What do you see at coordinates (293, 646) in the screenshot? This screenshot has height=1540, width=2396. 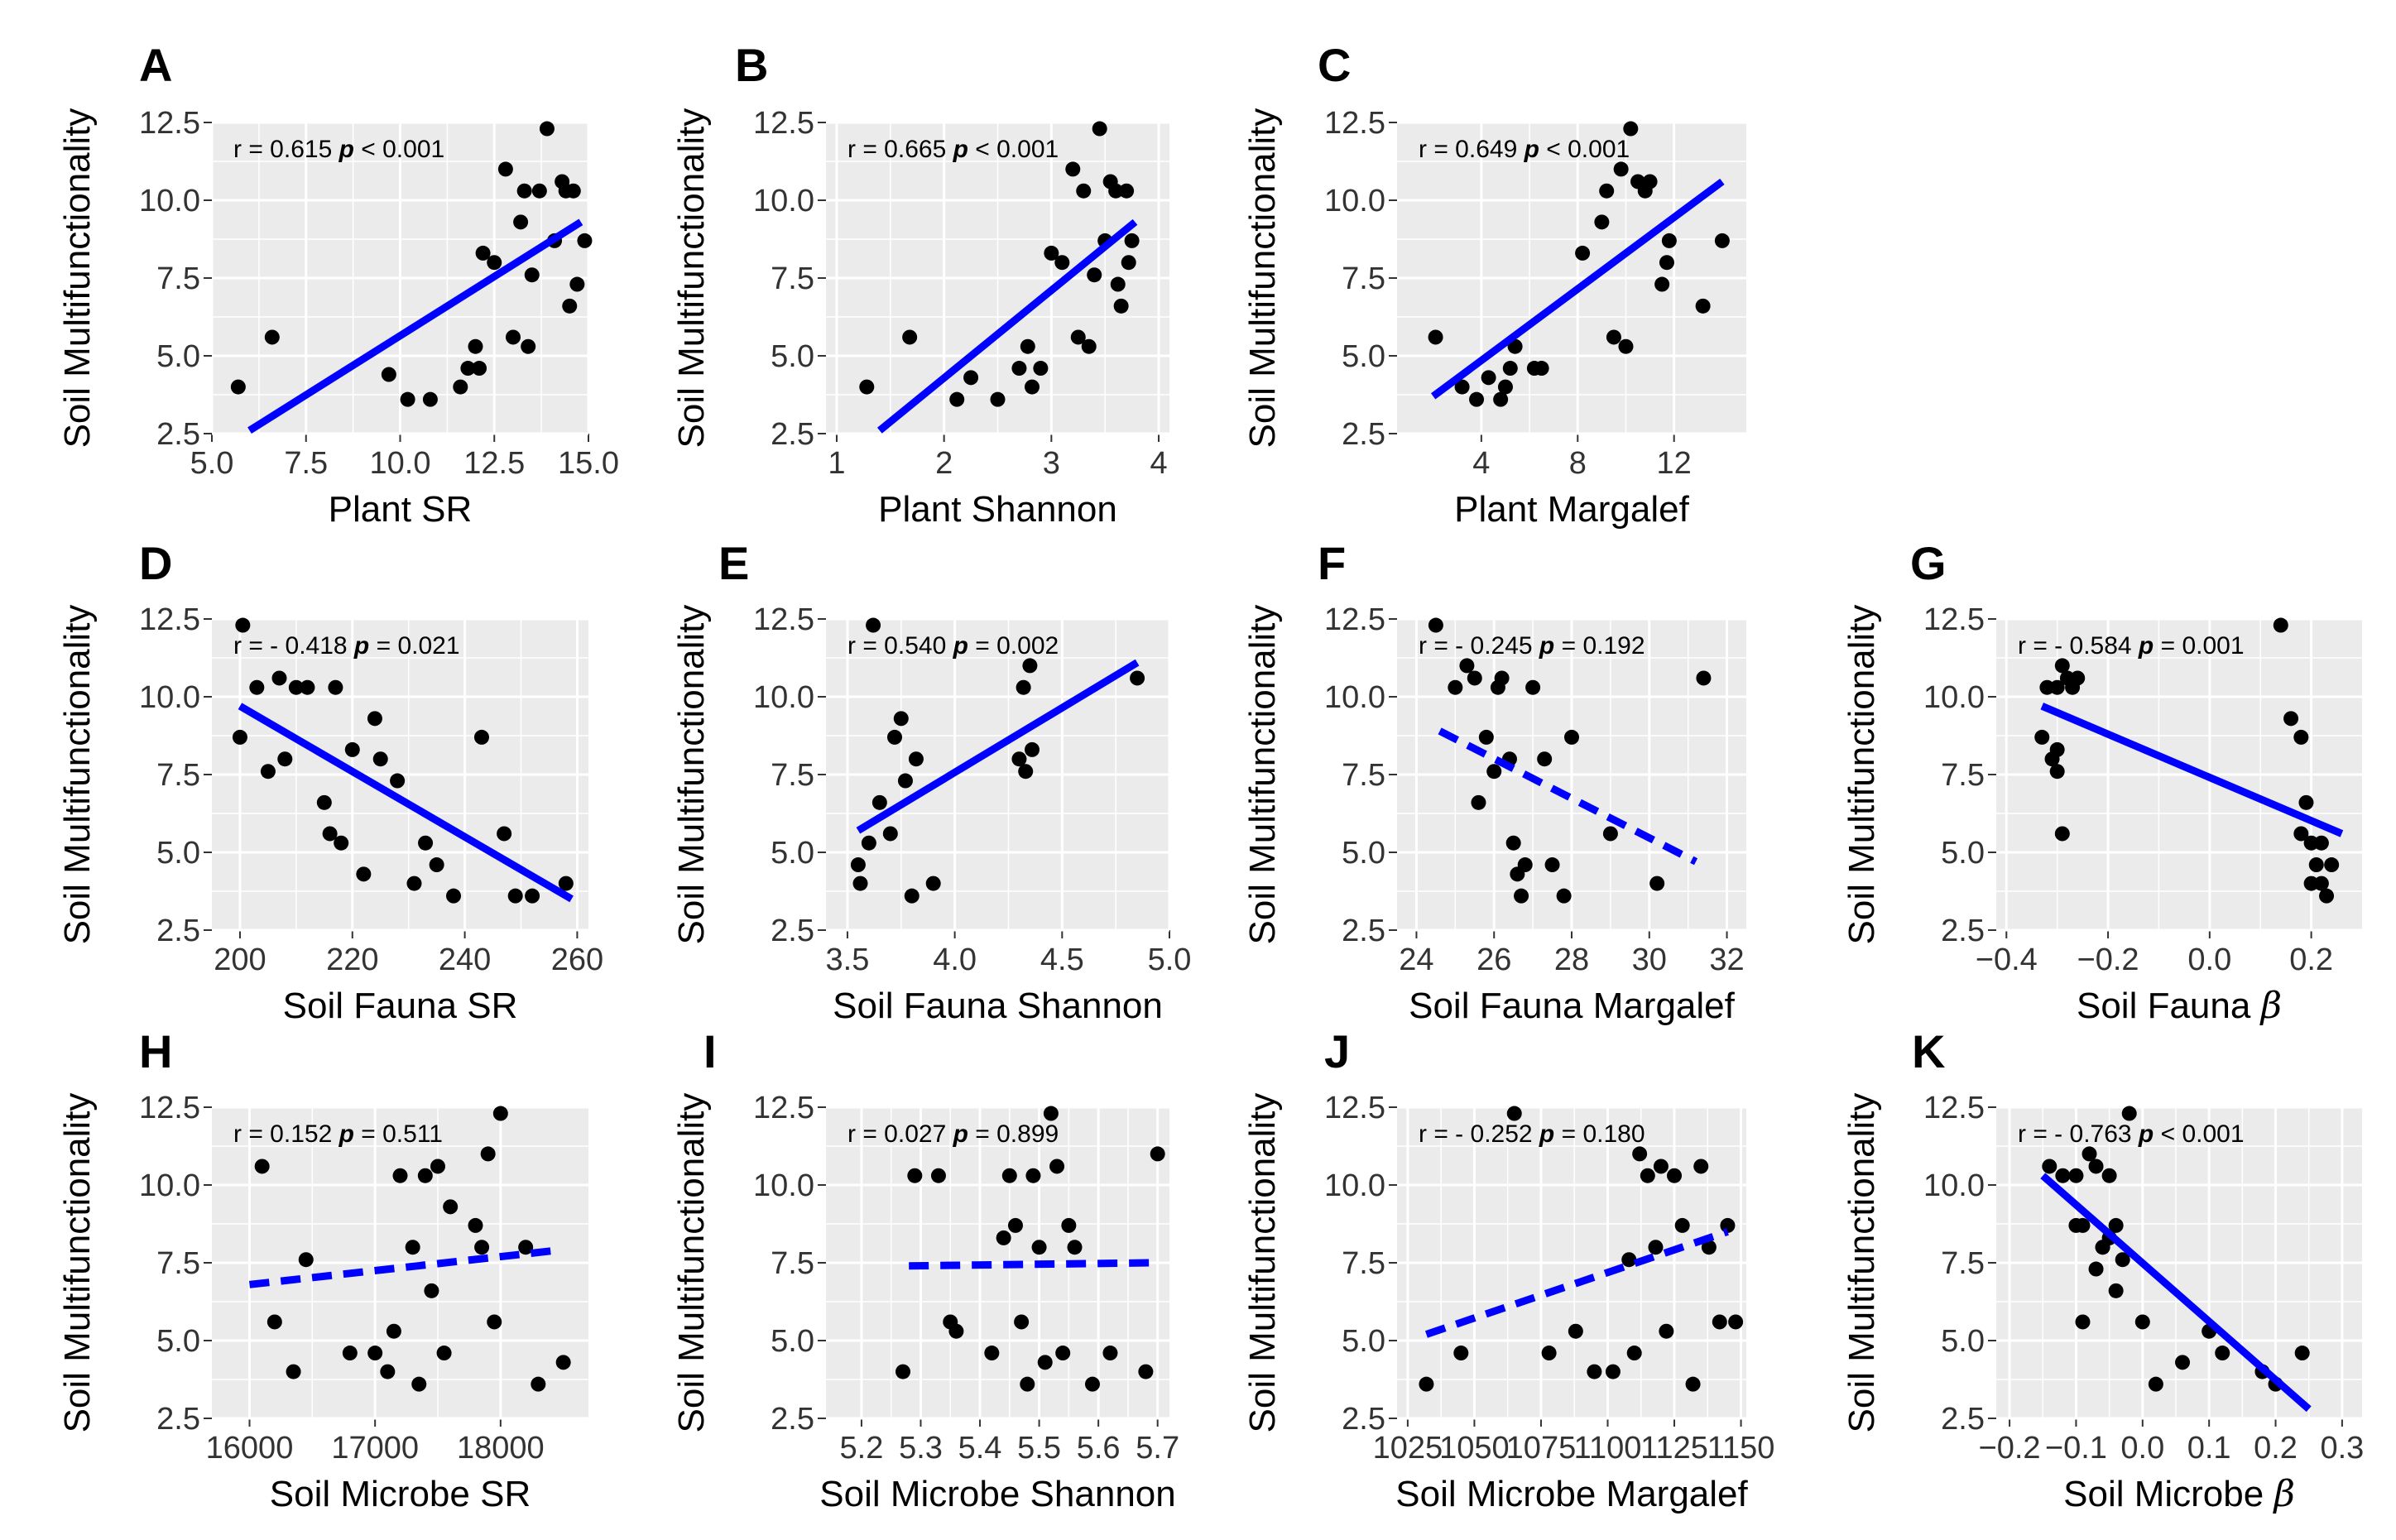 I see `annotation-r: r = - 0.418` at bounding box center [293, 646].